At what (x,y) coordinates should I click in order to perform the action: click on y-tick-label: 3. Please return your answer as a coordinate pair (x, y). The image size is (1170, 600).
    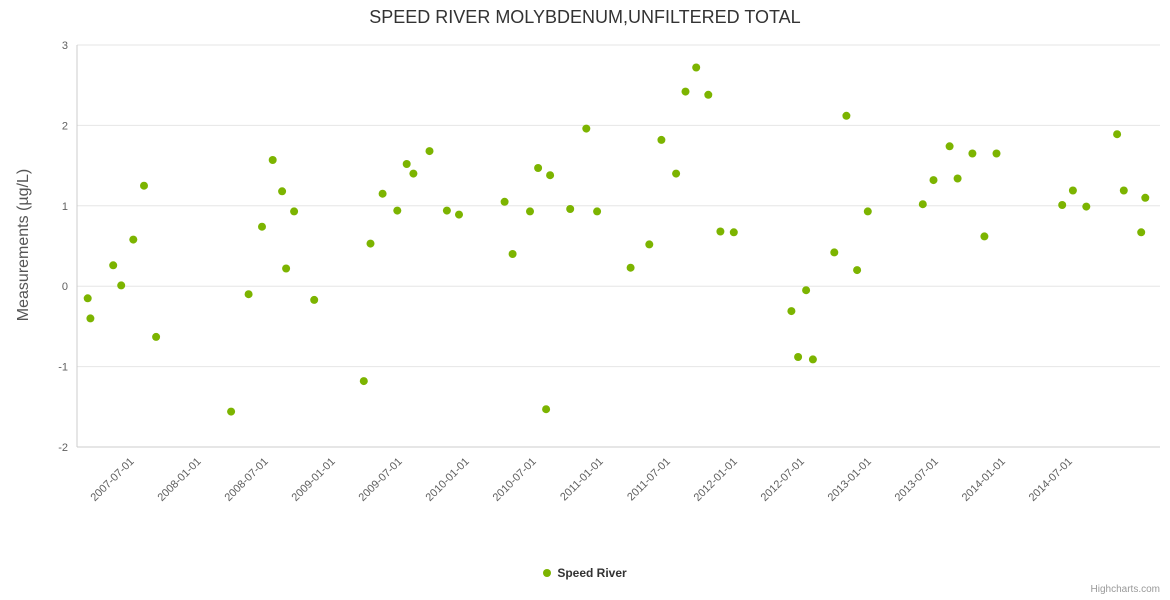
    Looking at the image, I should click on (65, 46).